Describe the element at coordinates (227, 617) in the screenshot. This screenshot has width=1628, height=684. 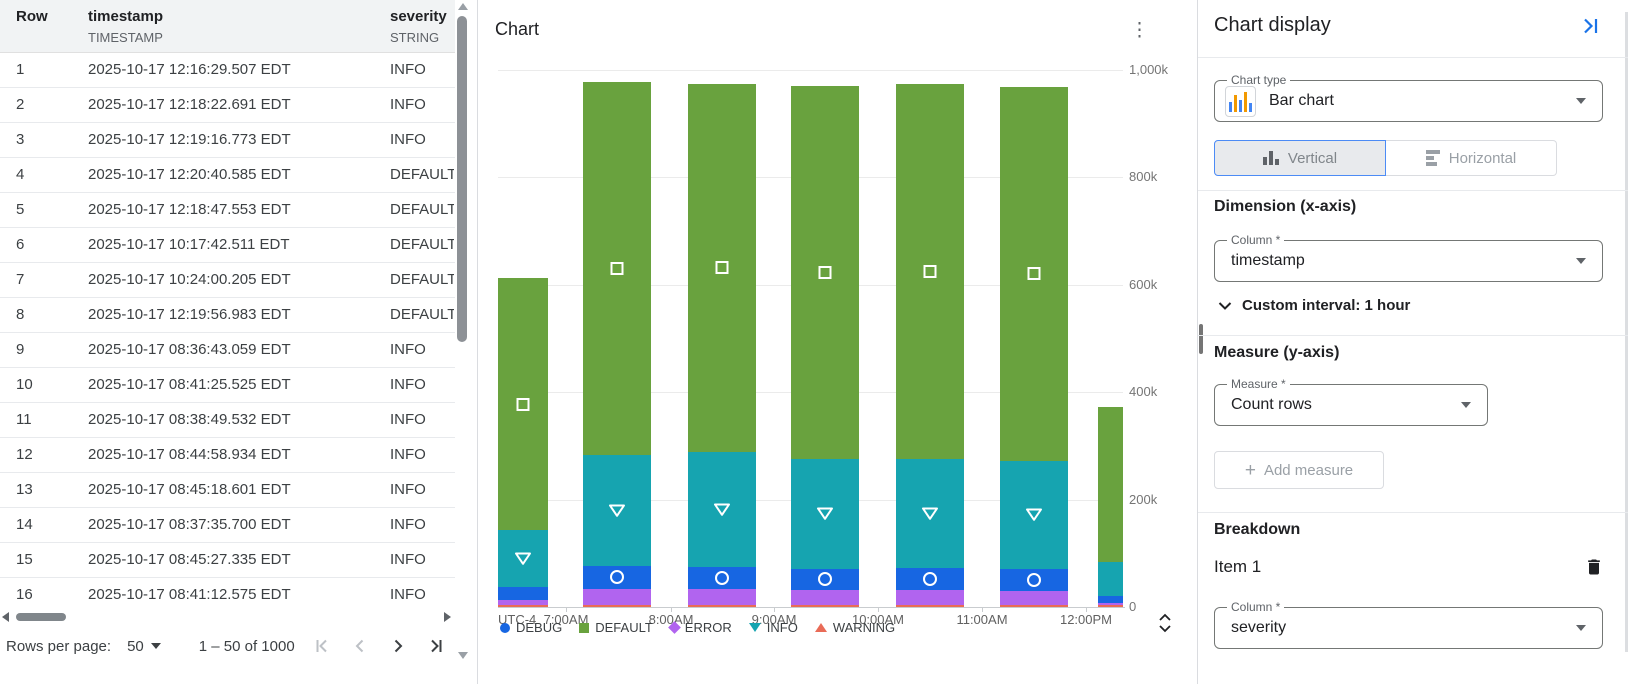
I see `horizontal-scrollbar` at that location.